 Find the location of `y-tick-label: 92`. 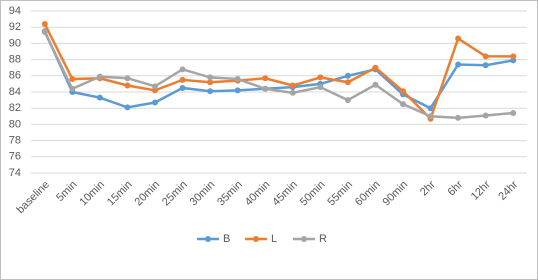

y-tick-label: 92 is located at coordinates (15, 27).